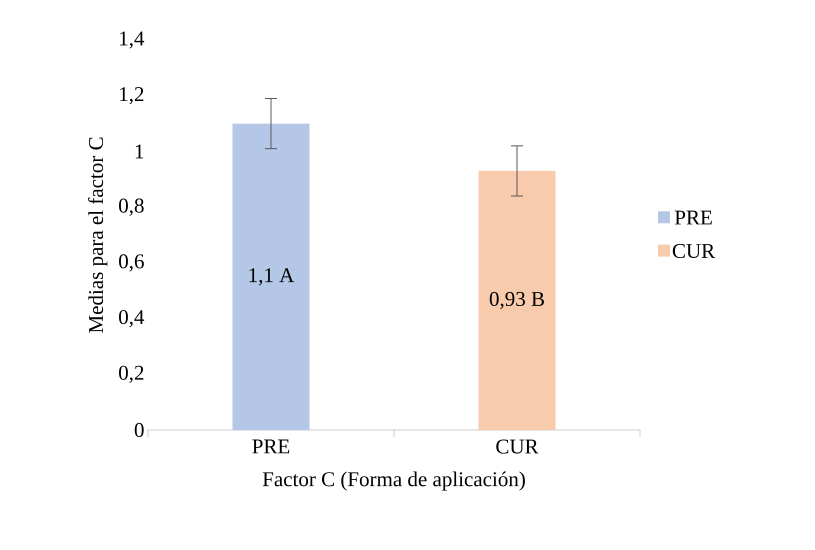 This screenshot has width=815, height=550. What do you see at coordinates (132, 95) in the screenshot?
I see `y-tick-label: 1,2` at bounding box center [132, 95].